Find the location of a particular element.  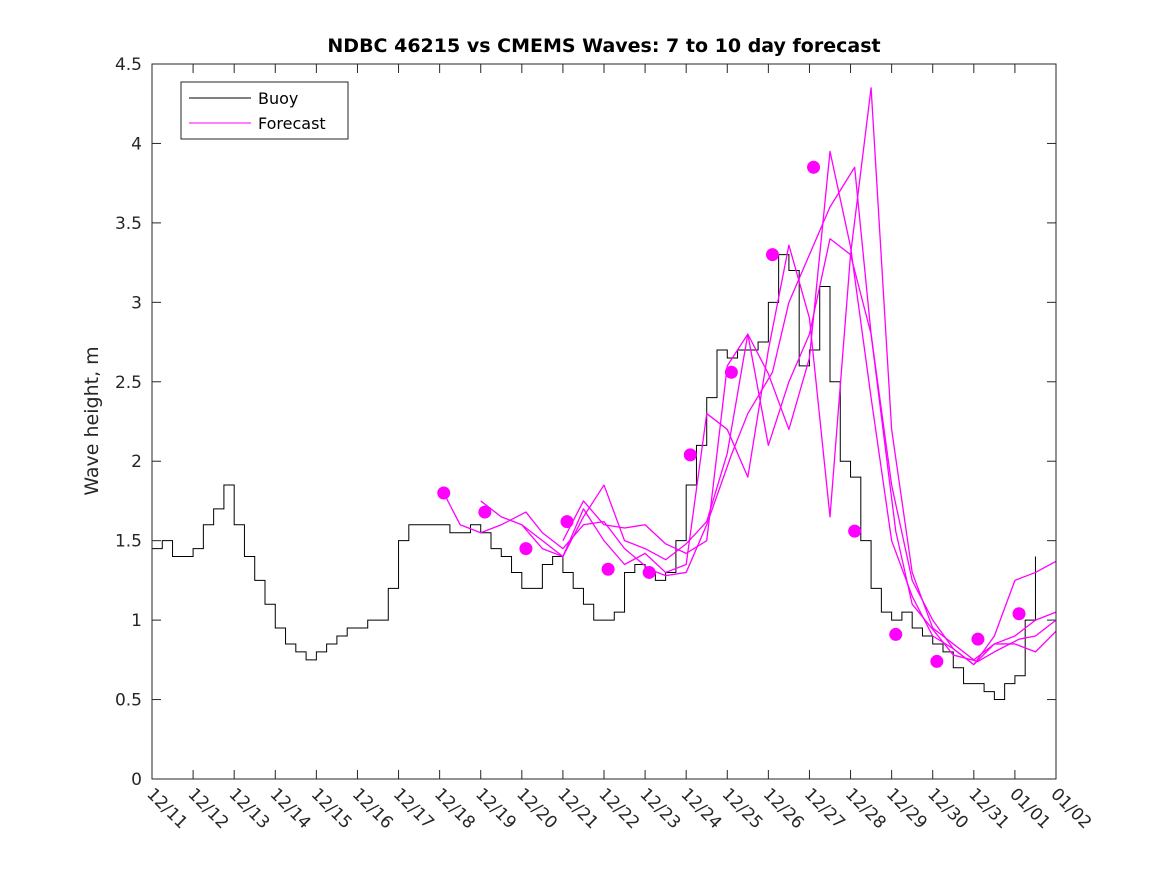

x-tick-label: 12/31 is located at coordinates (988, 808).